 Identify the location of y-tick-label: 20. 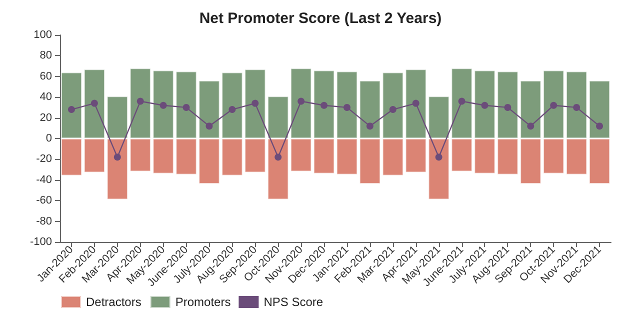
(46, 118).